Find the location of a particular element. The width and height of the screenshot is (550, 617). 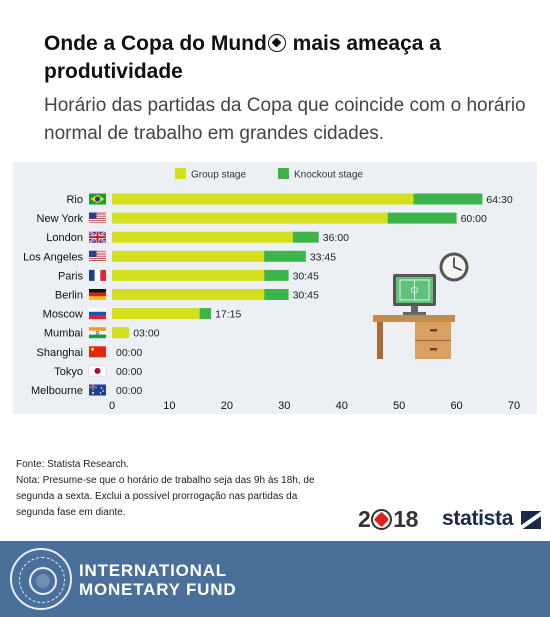

imf-name-line1: INTERNATIONAL is located at coordinates (153, 570).